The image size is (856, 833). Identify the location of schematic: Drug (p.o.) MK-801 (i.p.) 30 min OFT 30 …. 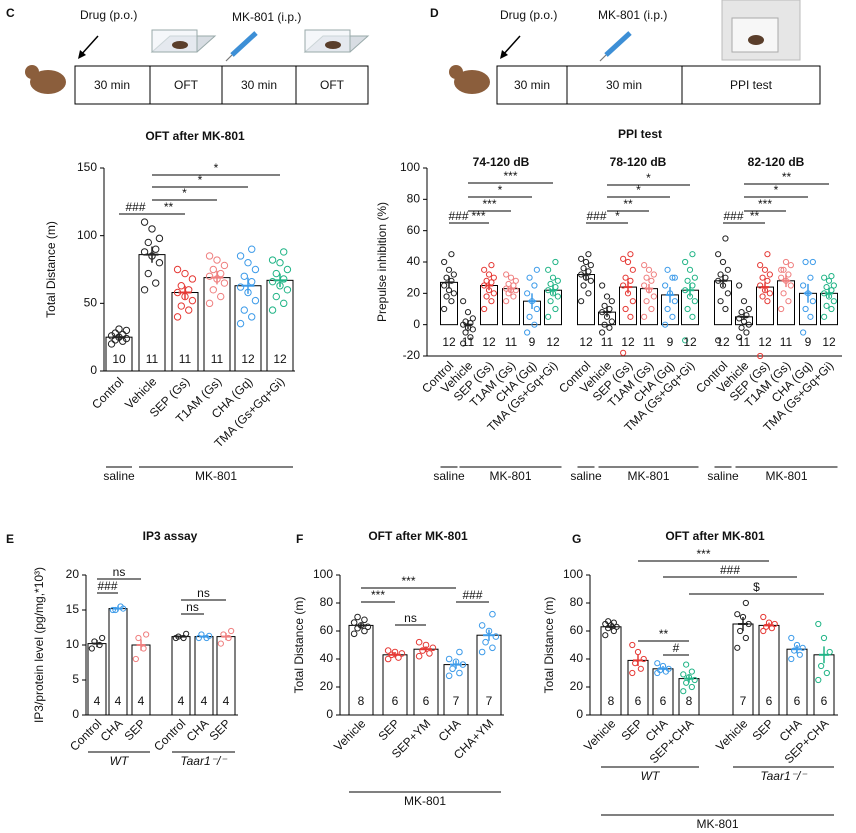
(197, 56).